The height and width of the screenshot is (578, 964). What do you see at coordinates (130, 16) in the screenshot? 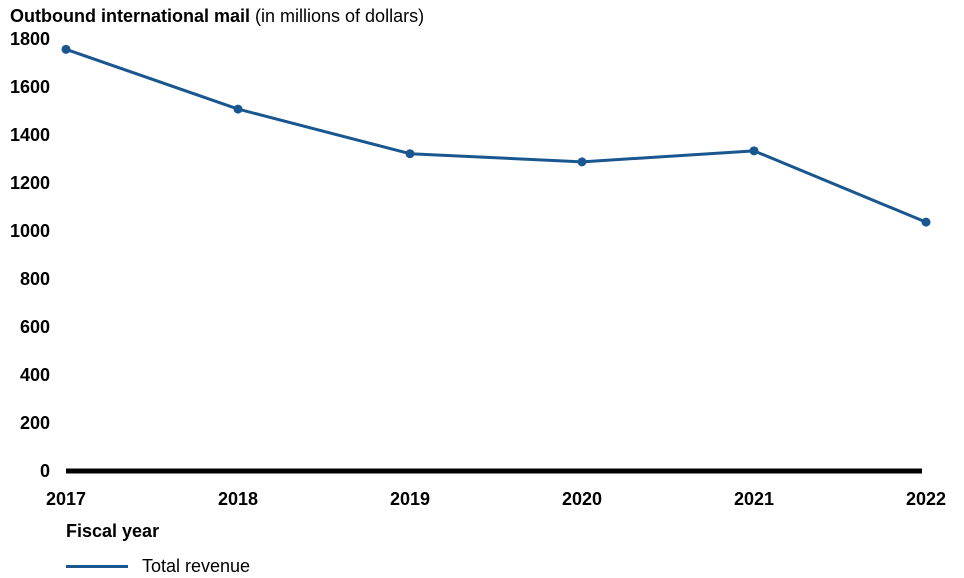
I see `chart-title-text: Outbound international mail` at bounding box center [130, 16].